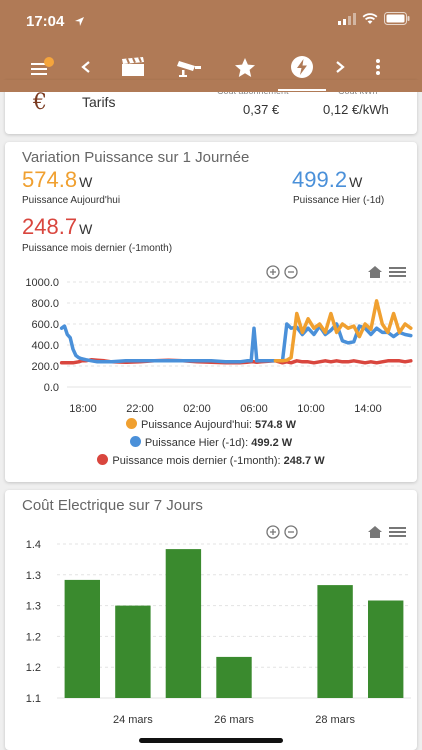 The width and height of the screenshot is (422, 750). I want to click on star-icon, so click(245, 67).